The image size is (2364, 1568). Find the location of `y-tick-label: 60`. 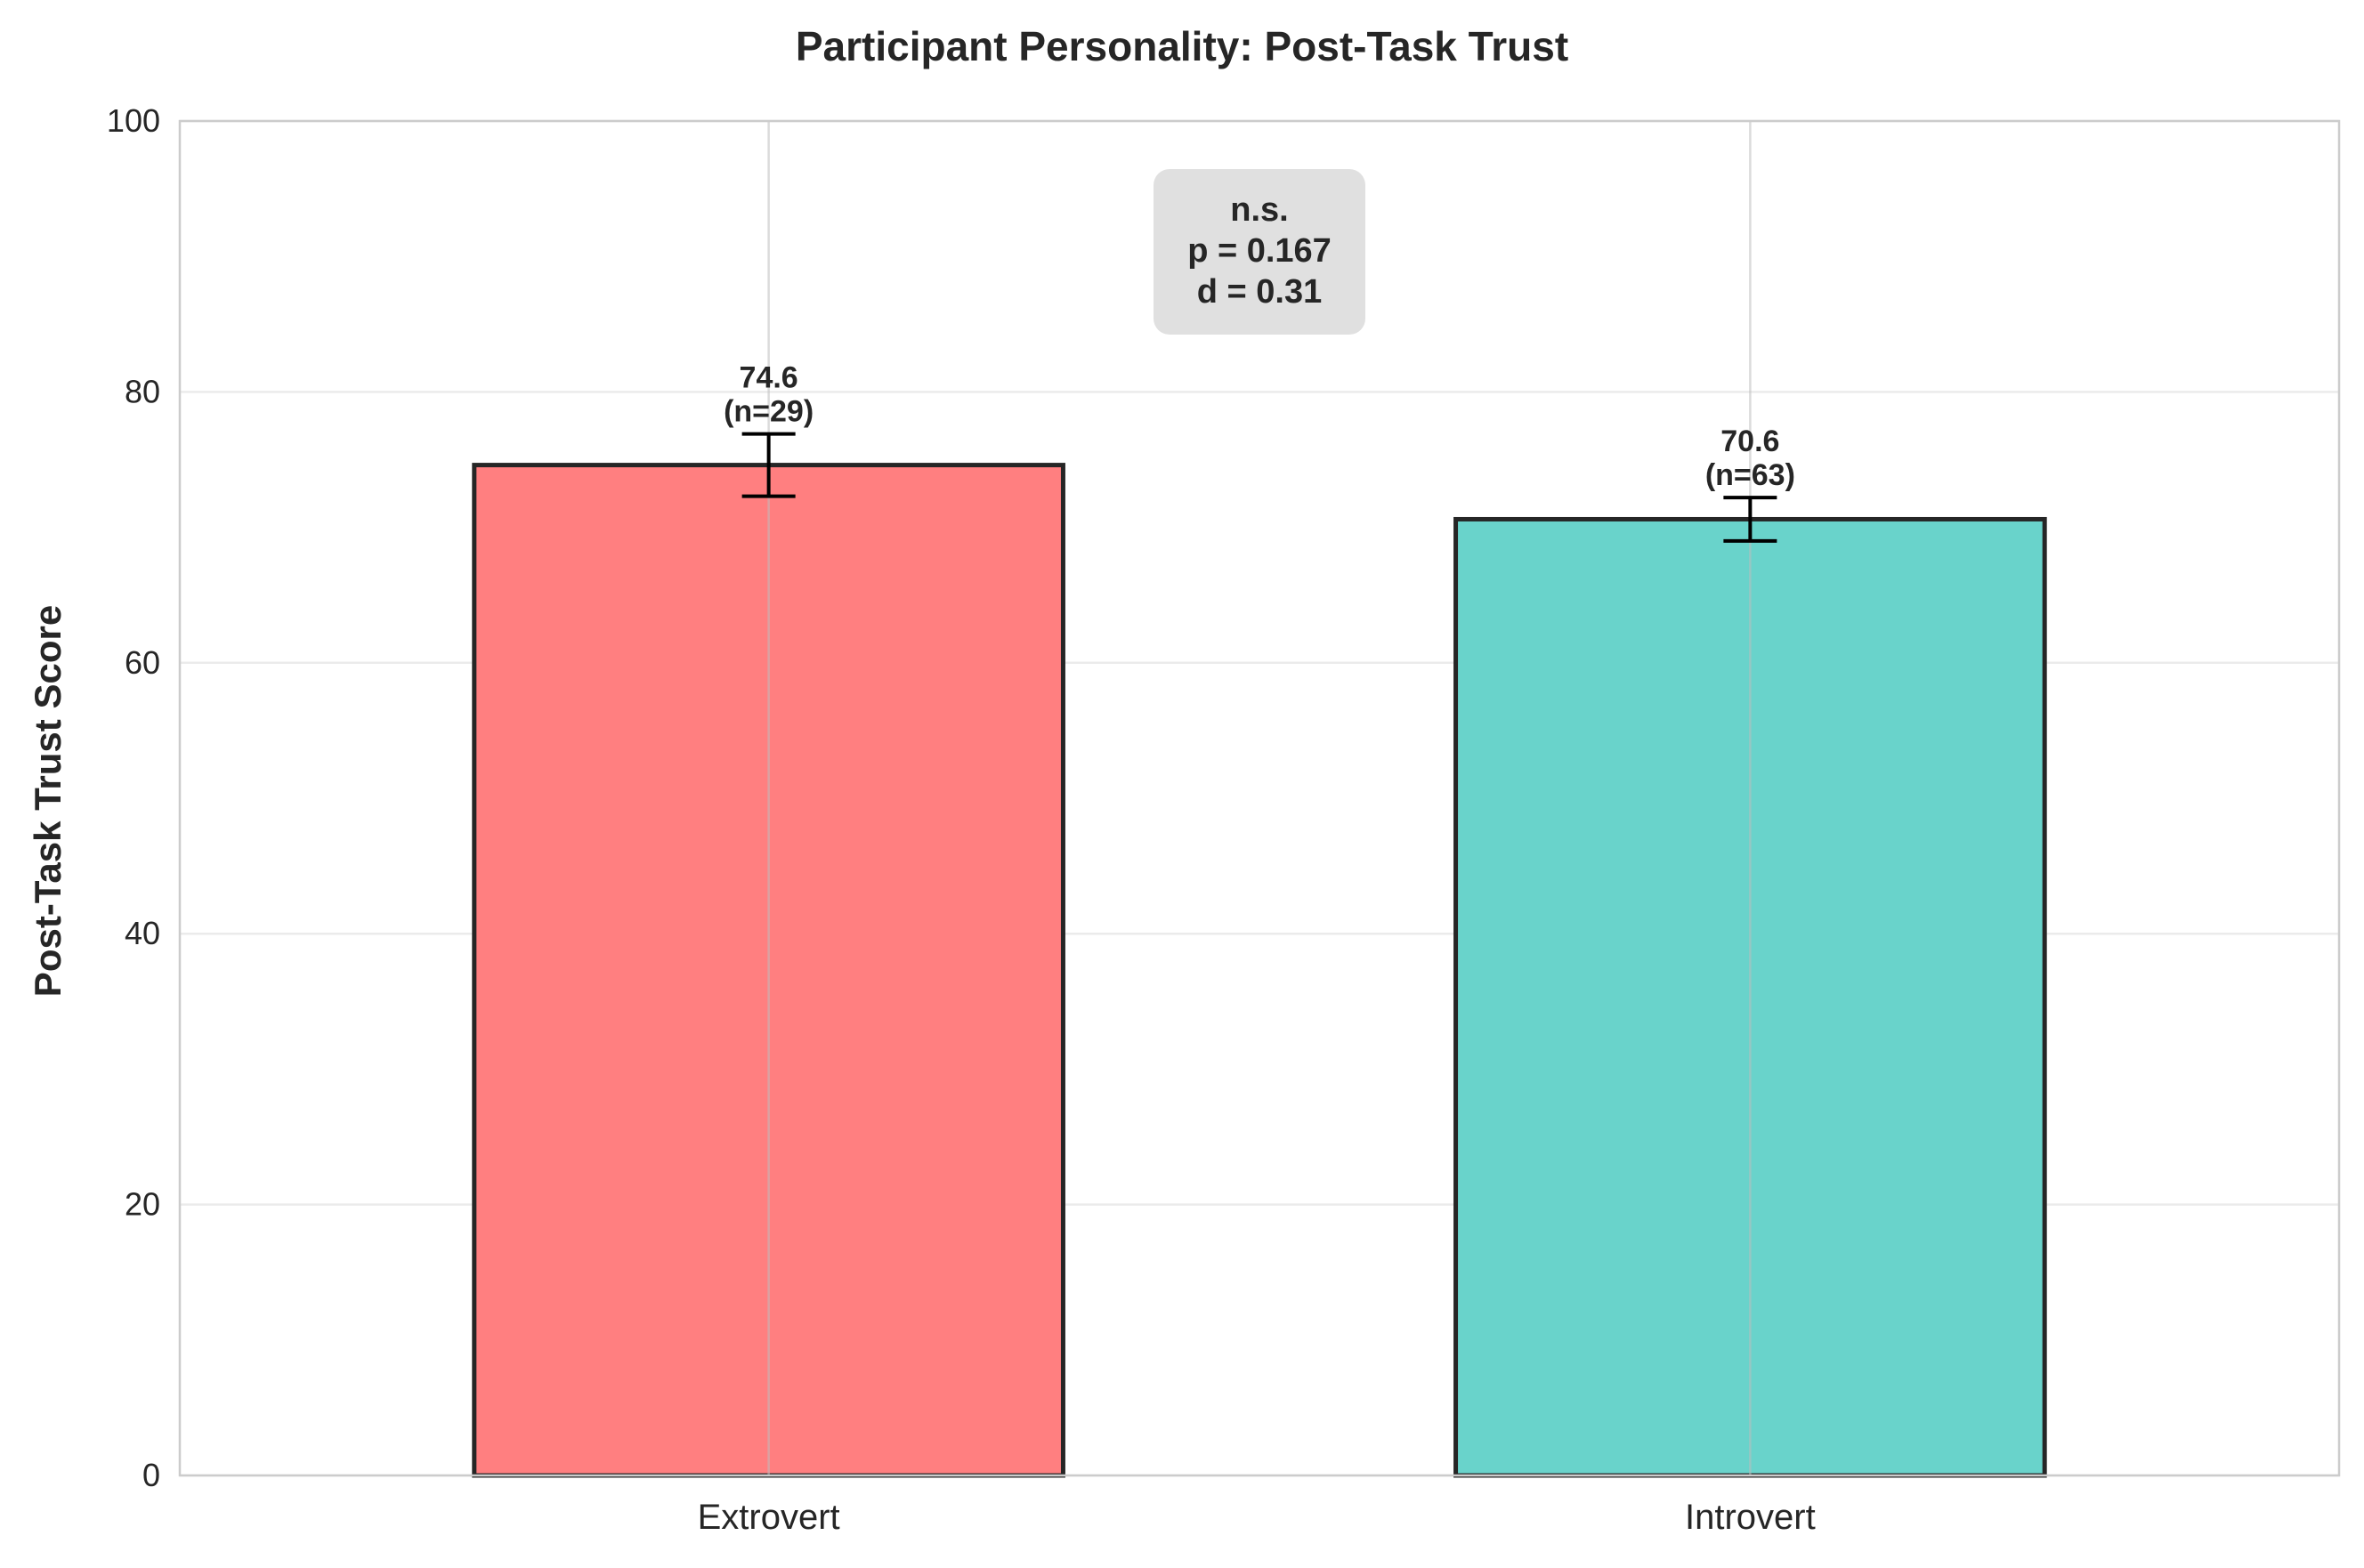

y-tick-label: 60 is located at coordinates (142, 663).